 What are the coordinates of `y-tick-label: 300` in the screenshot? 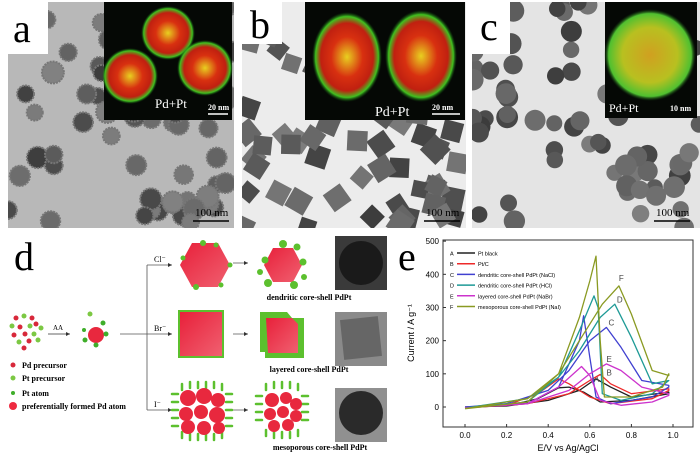 It's located at (433, 307).